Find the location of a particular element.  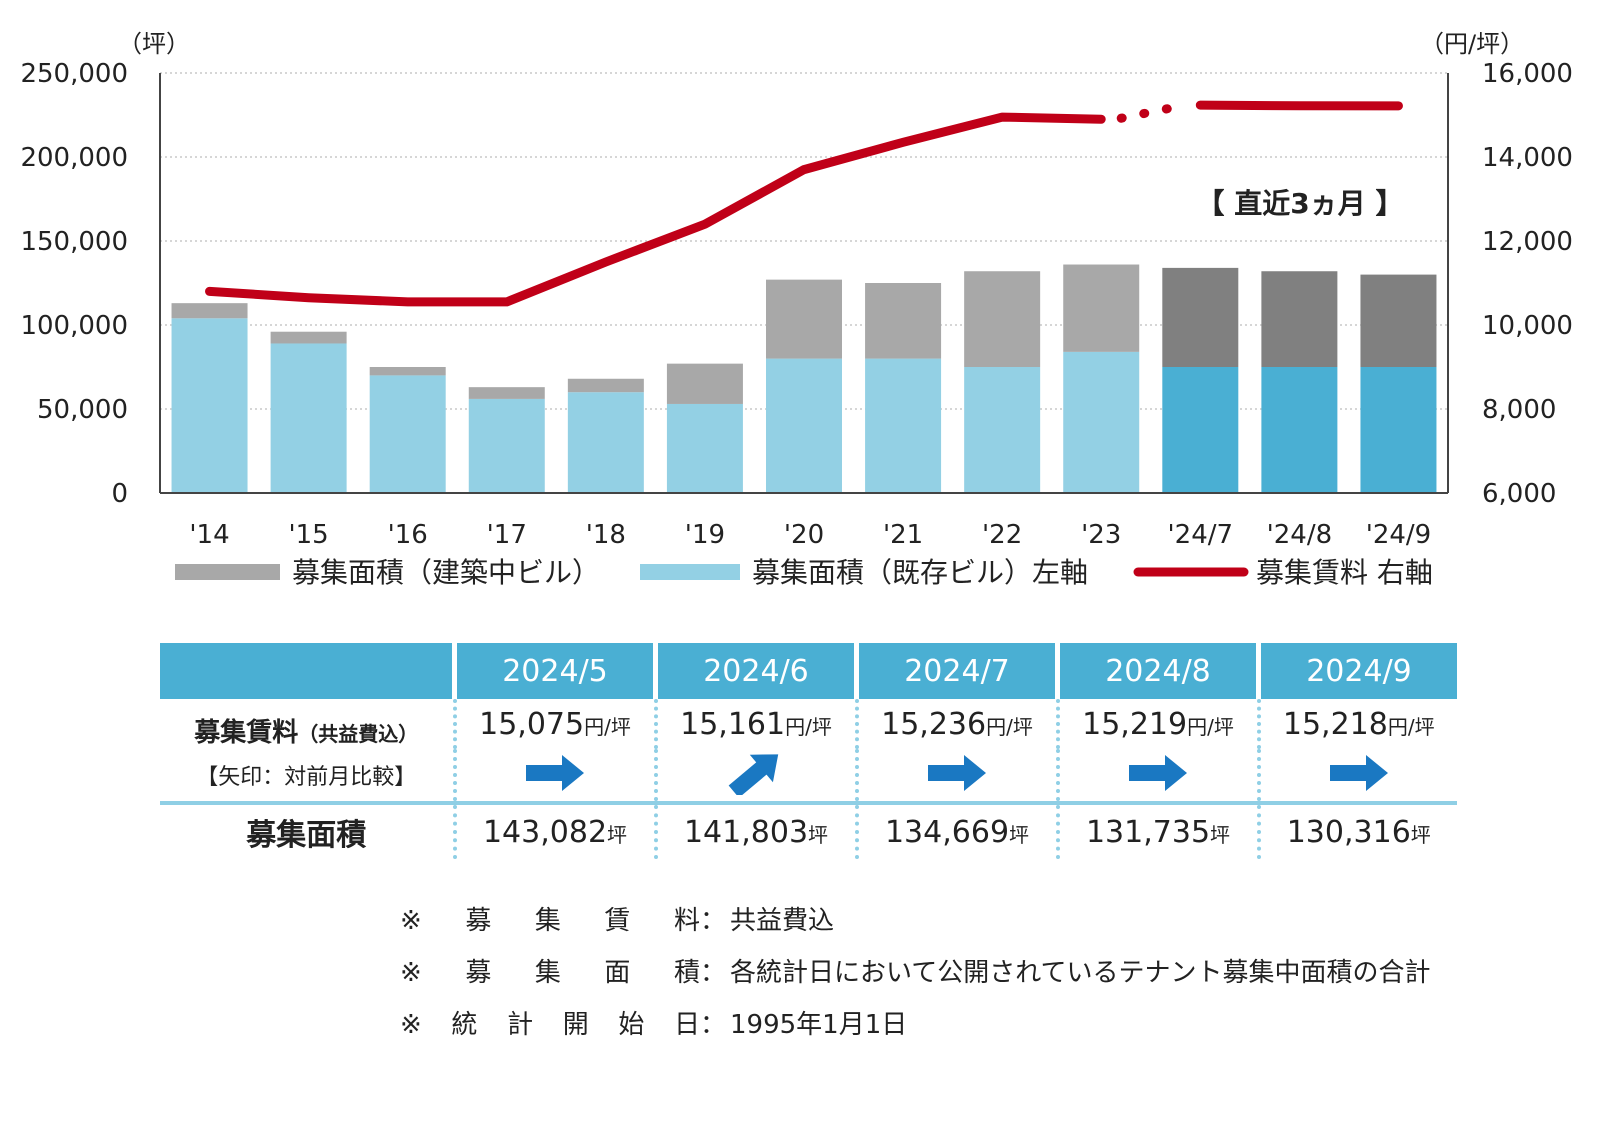

month-header: 2024/5 is located at coordinates (554, 671).